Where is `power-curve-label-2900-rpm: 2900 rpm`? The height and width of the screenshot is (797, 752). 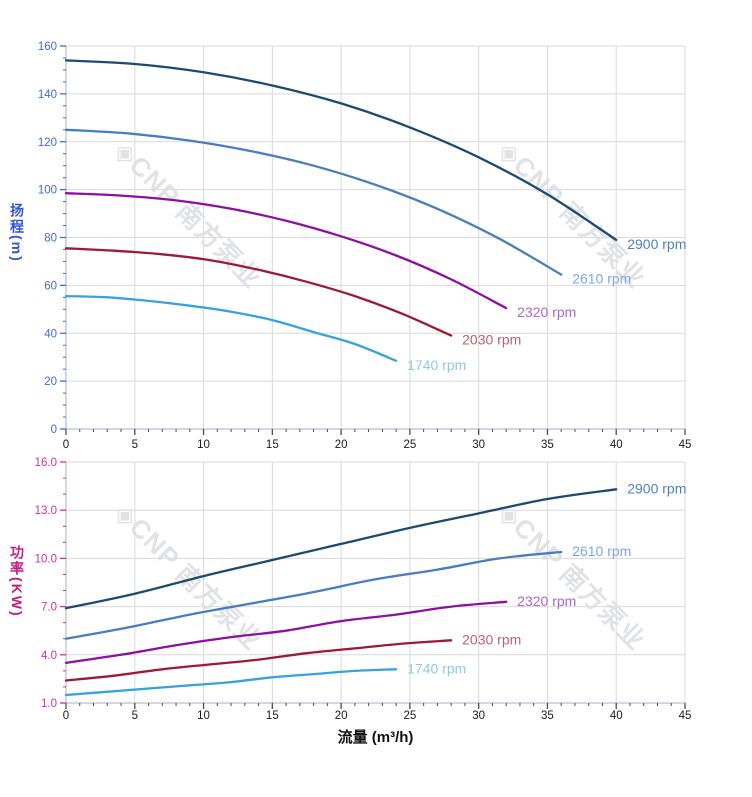
power-curve-label-2900-rpm: 2900 rpm is located at coordinates (656, 488).